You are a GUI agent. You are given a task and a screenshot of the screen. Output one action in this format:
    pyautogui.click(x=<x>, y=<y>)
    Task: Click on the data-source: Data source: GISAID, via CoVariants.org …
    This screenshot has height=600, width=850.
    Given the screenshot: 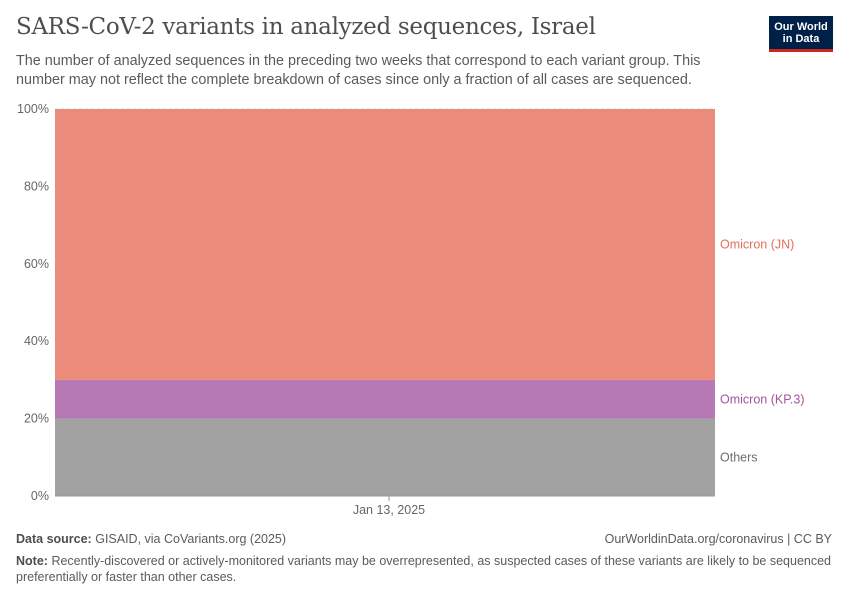 What is the action you would take?
    pyautogui.click(x=151, y=539)
    